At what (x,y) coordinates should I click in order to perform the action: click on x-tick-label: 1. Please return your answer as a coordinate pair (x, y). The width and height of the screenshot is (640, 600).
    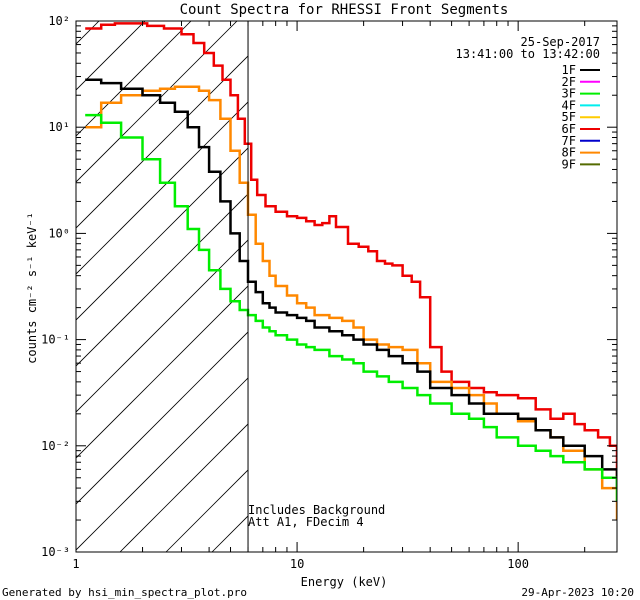
    Looking at the image, I should click on (75, 564).